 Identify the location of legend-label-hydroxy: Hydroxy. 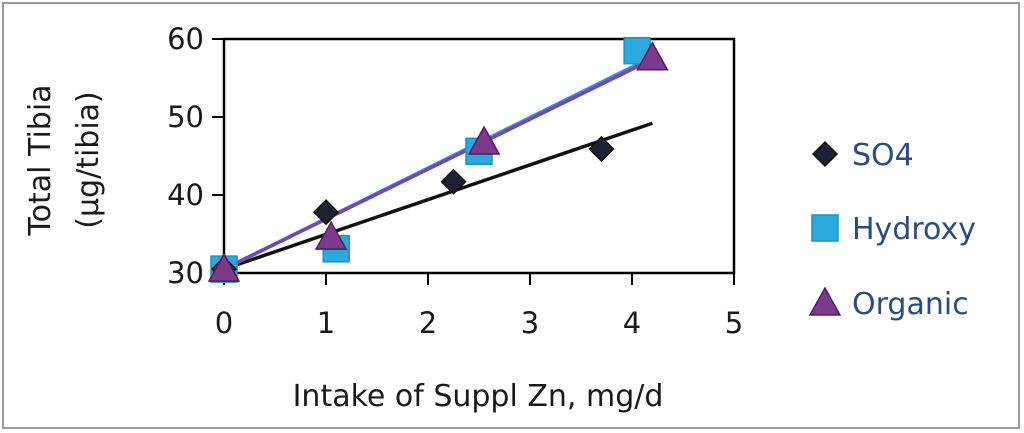
(914, 229).